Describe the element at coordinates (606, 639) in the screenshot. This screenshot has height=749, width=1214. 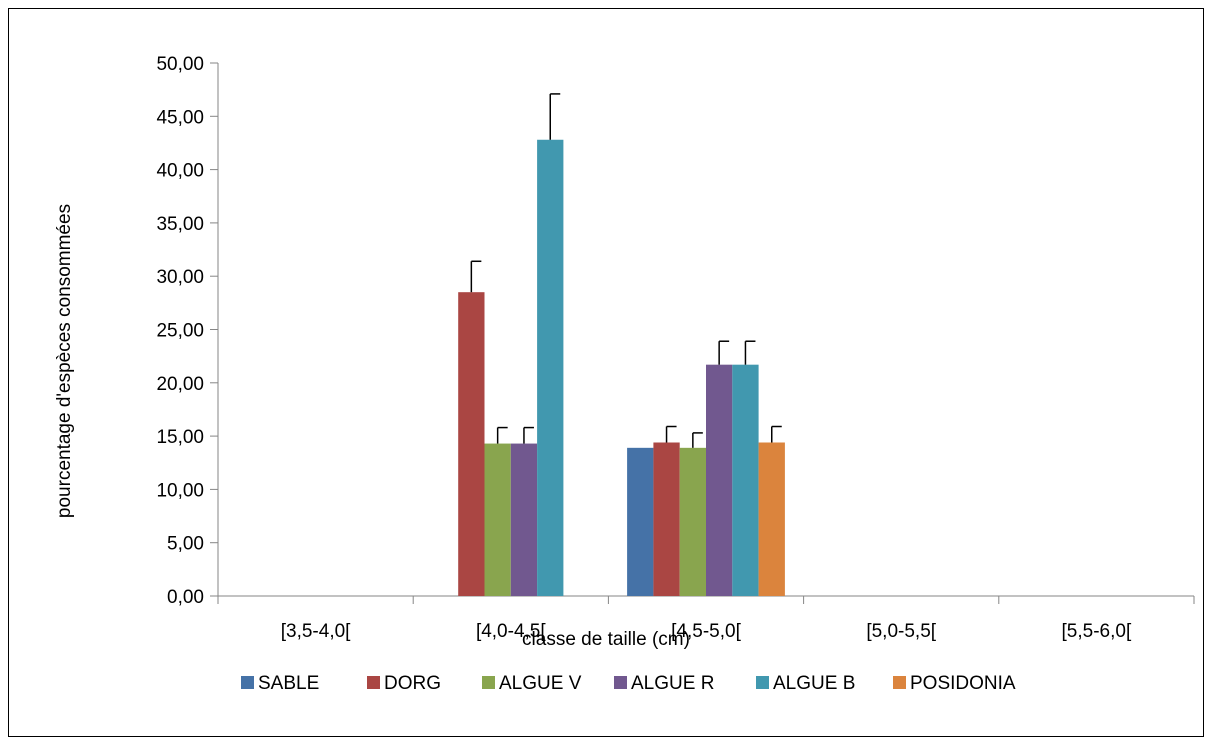
I see `x-axis-title: classe de taille (cm)` at that location.